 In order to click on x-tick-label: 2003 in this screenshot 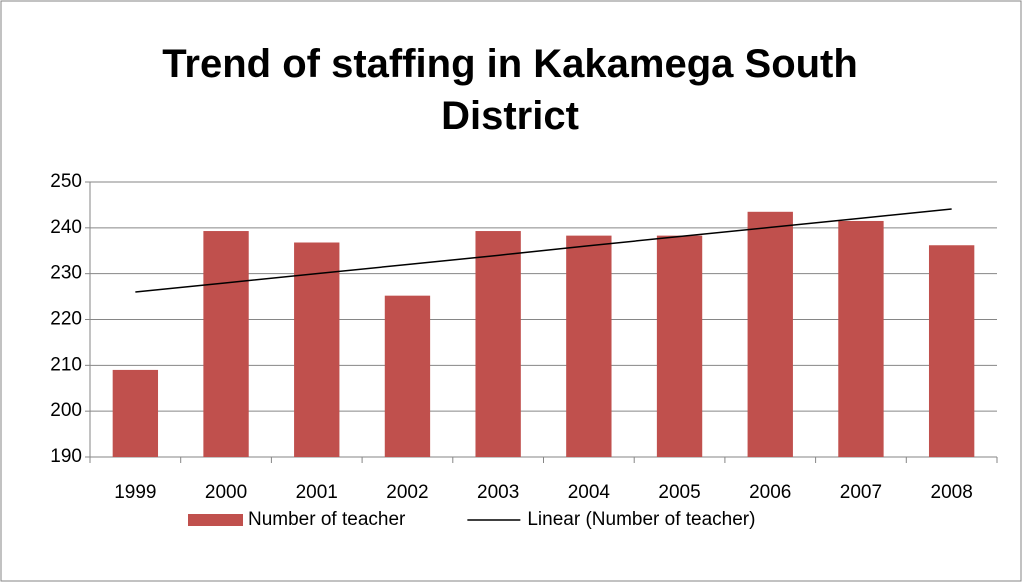, I will do `click(498, 492)`.